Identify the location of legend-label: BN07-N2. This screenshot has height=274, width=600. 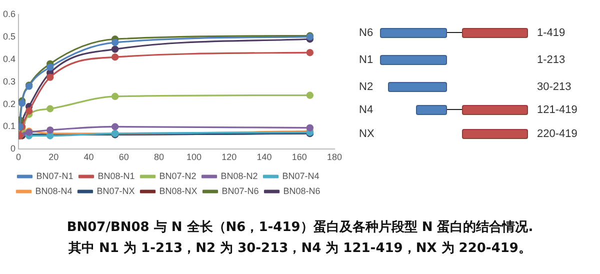
(177, 175).